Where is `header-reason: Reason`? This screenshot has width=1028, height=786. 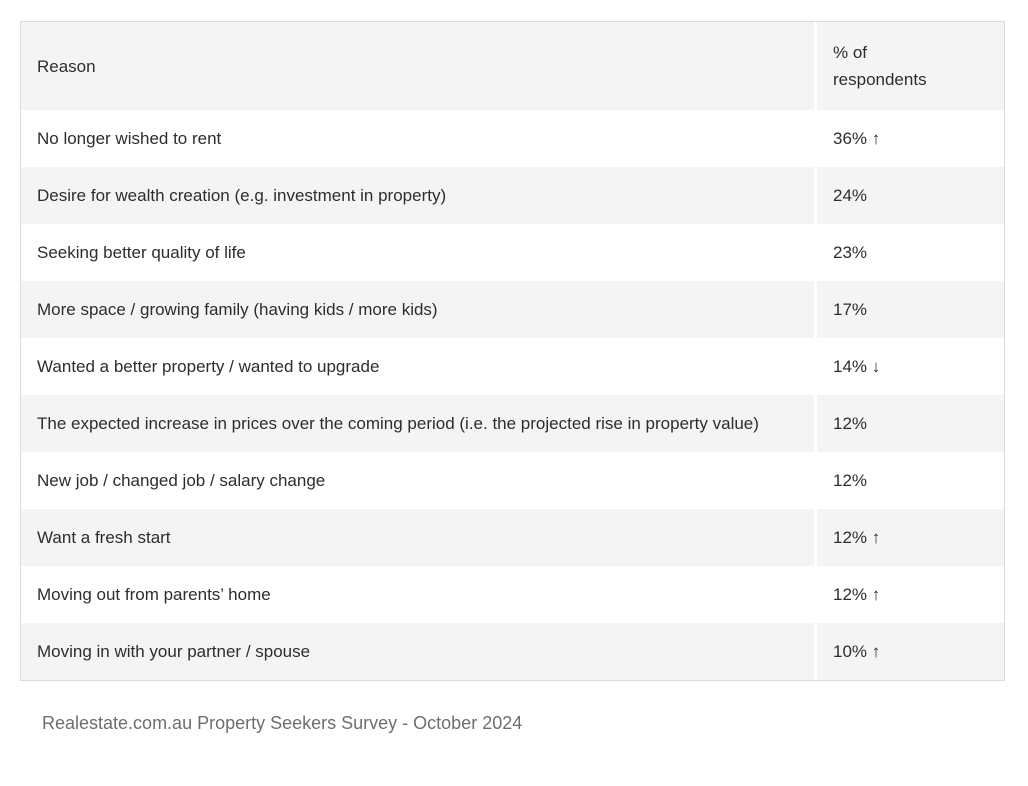 header-reason: Reason is located at coordinates (417, 66).